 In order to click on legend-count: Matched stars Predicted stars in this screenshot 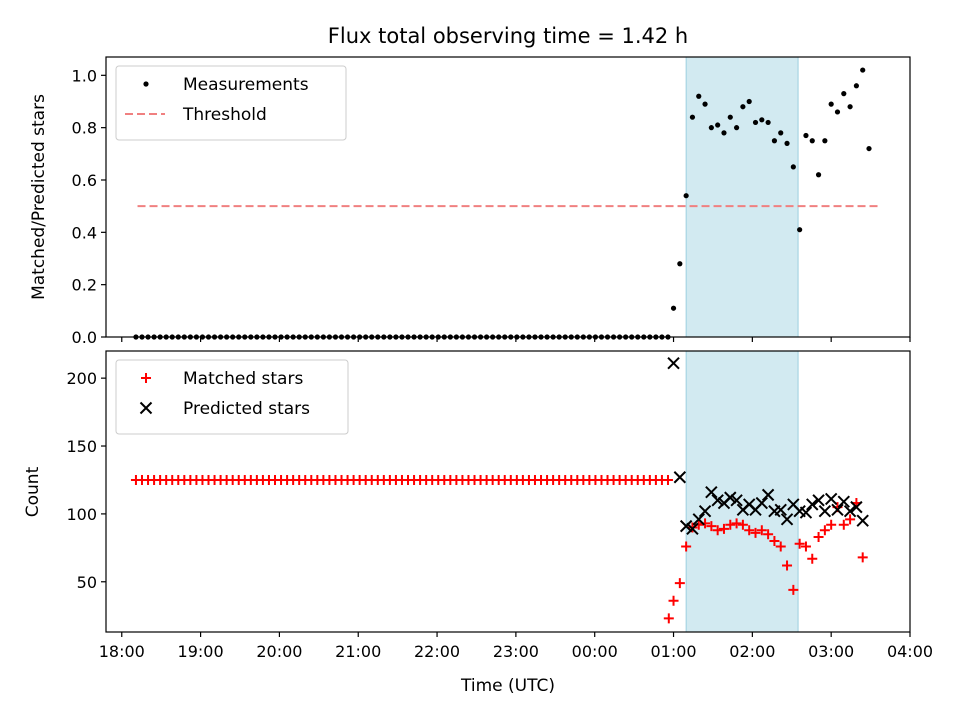, I will do `click(232, 397)`.